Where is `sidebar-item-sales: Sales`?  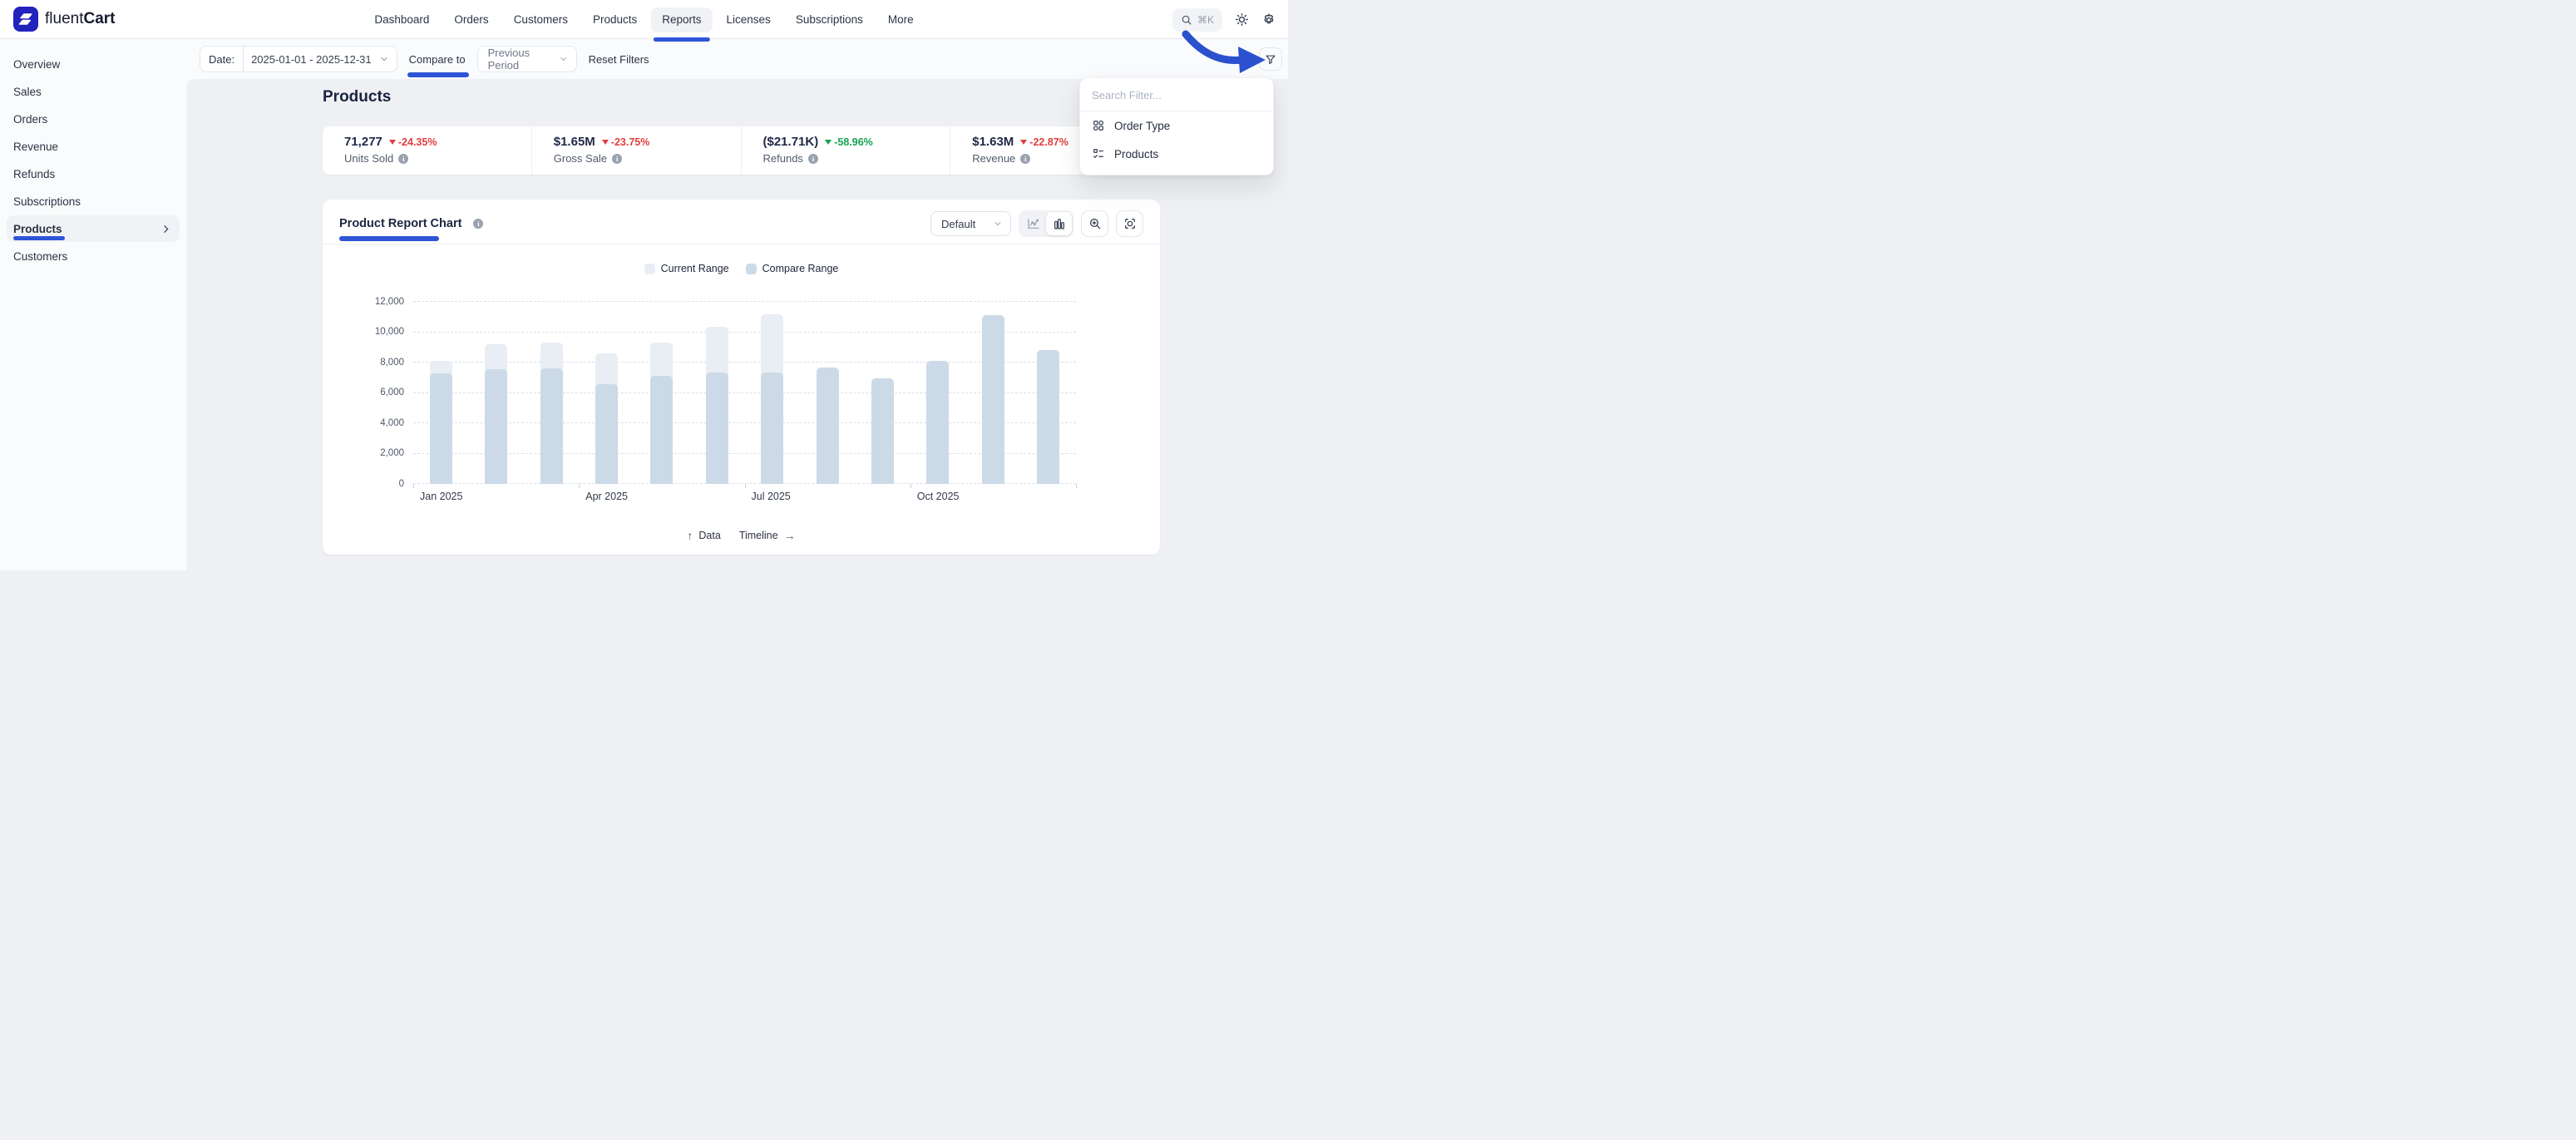 sidebar-item-sales: Sales is located at coordinates (93, 91).